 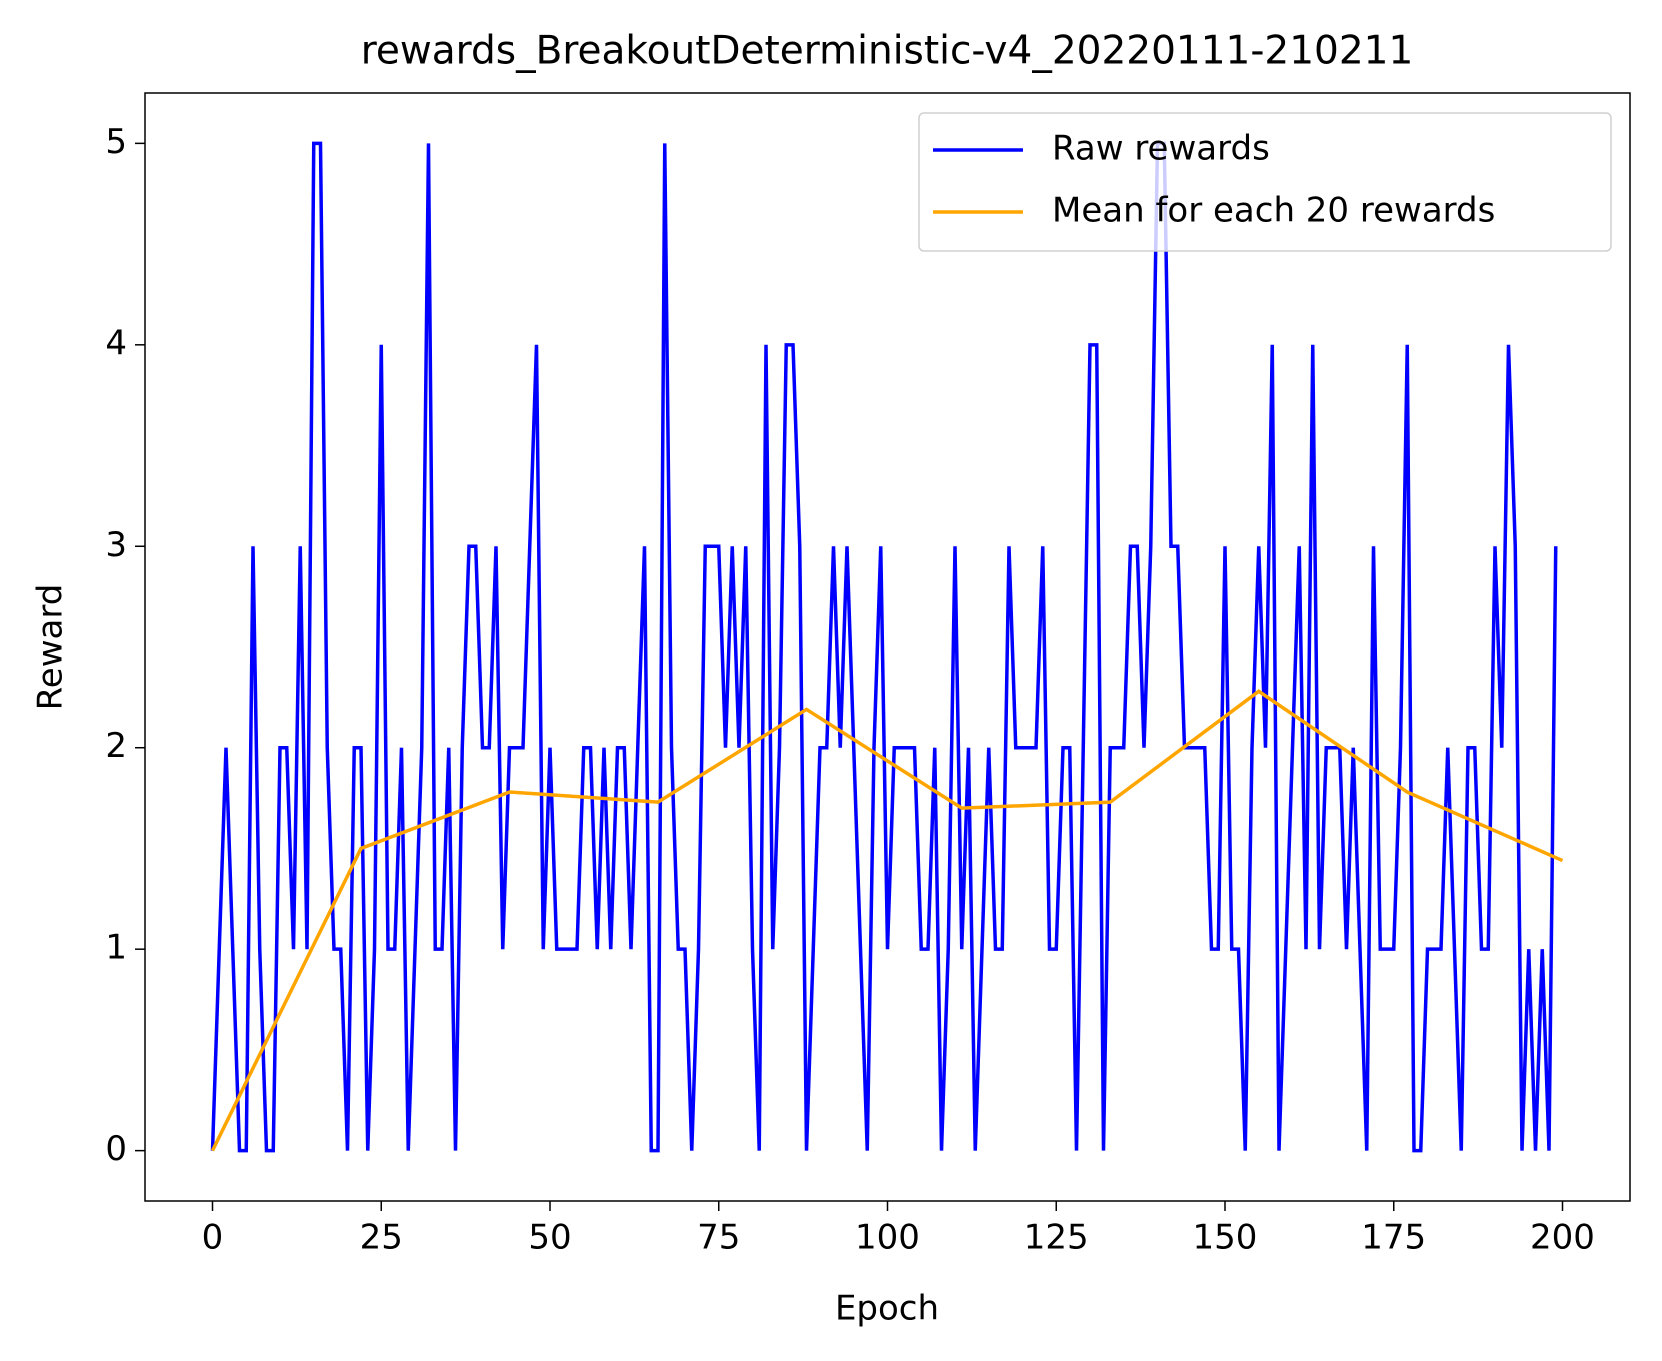 What do you see at coordinates (116, 948) in the screenshot?
I see `y-tick-label: 1` at bounding box center [116, 948].